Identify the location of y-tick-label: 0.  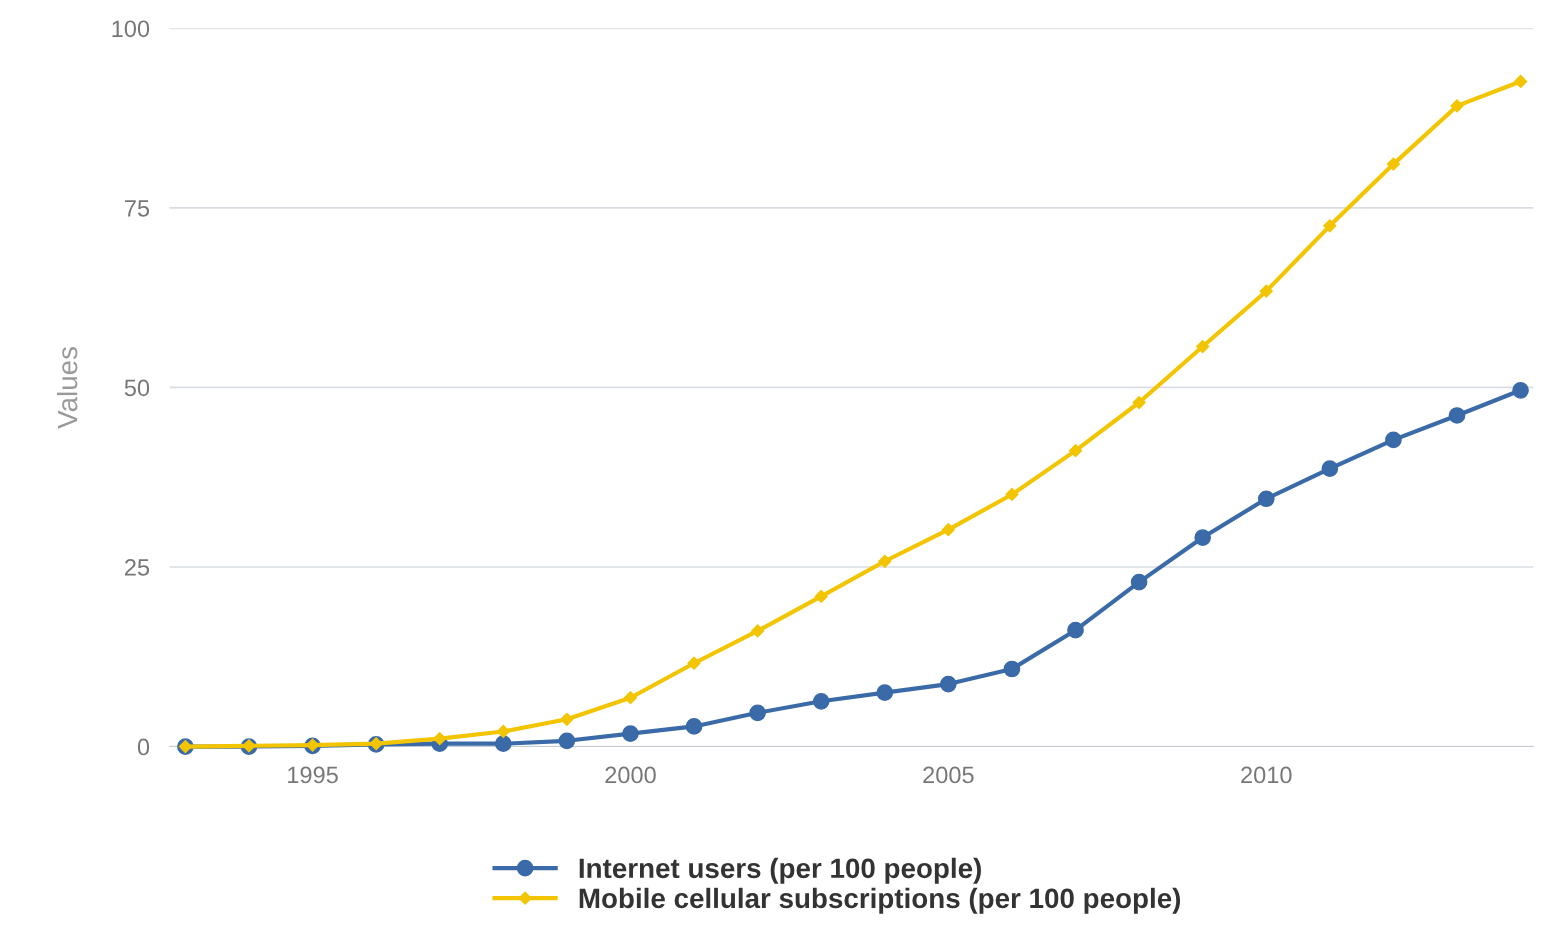
(143, 747).